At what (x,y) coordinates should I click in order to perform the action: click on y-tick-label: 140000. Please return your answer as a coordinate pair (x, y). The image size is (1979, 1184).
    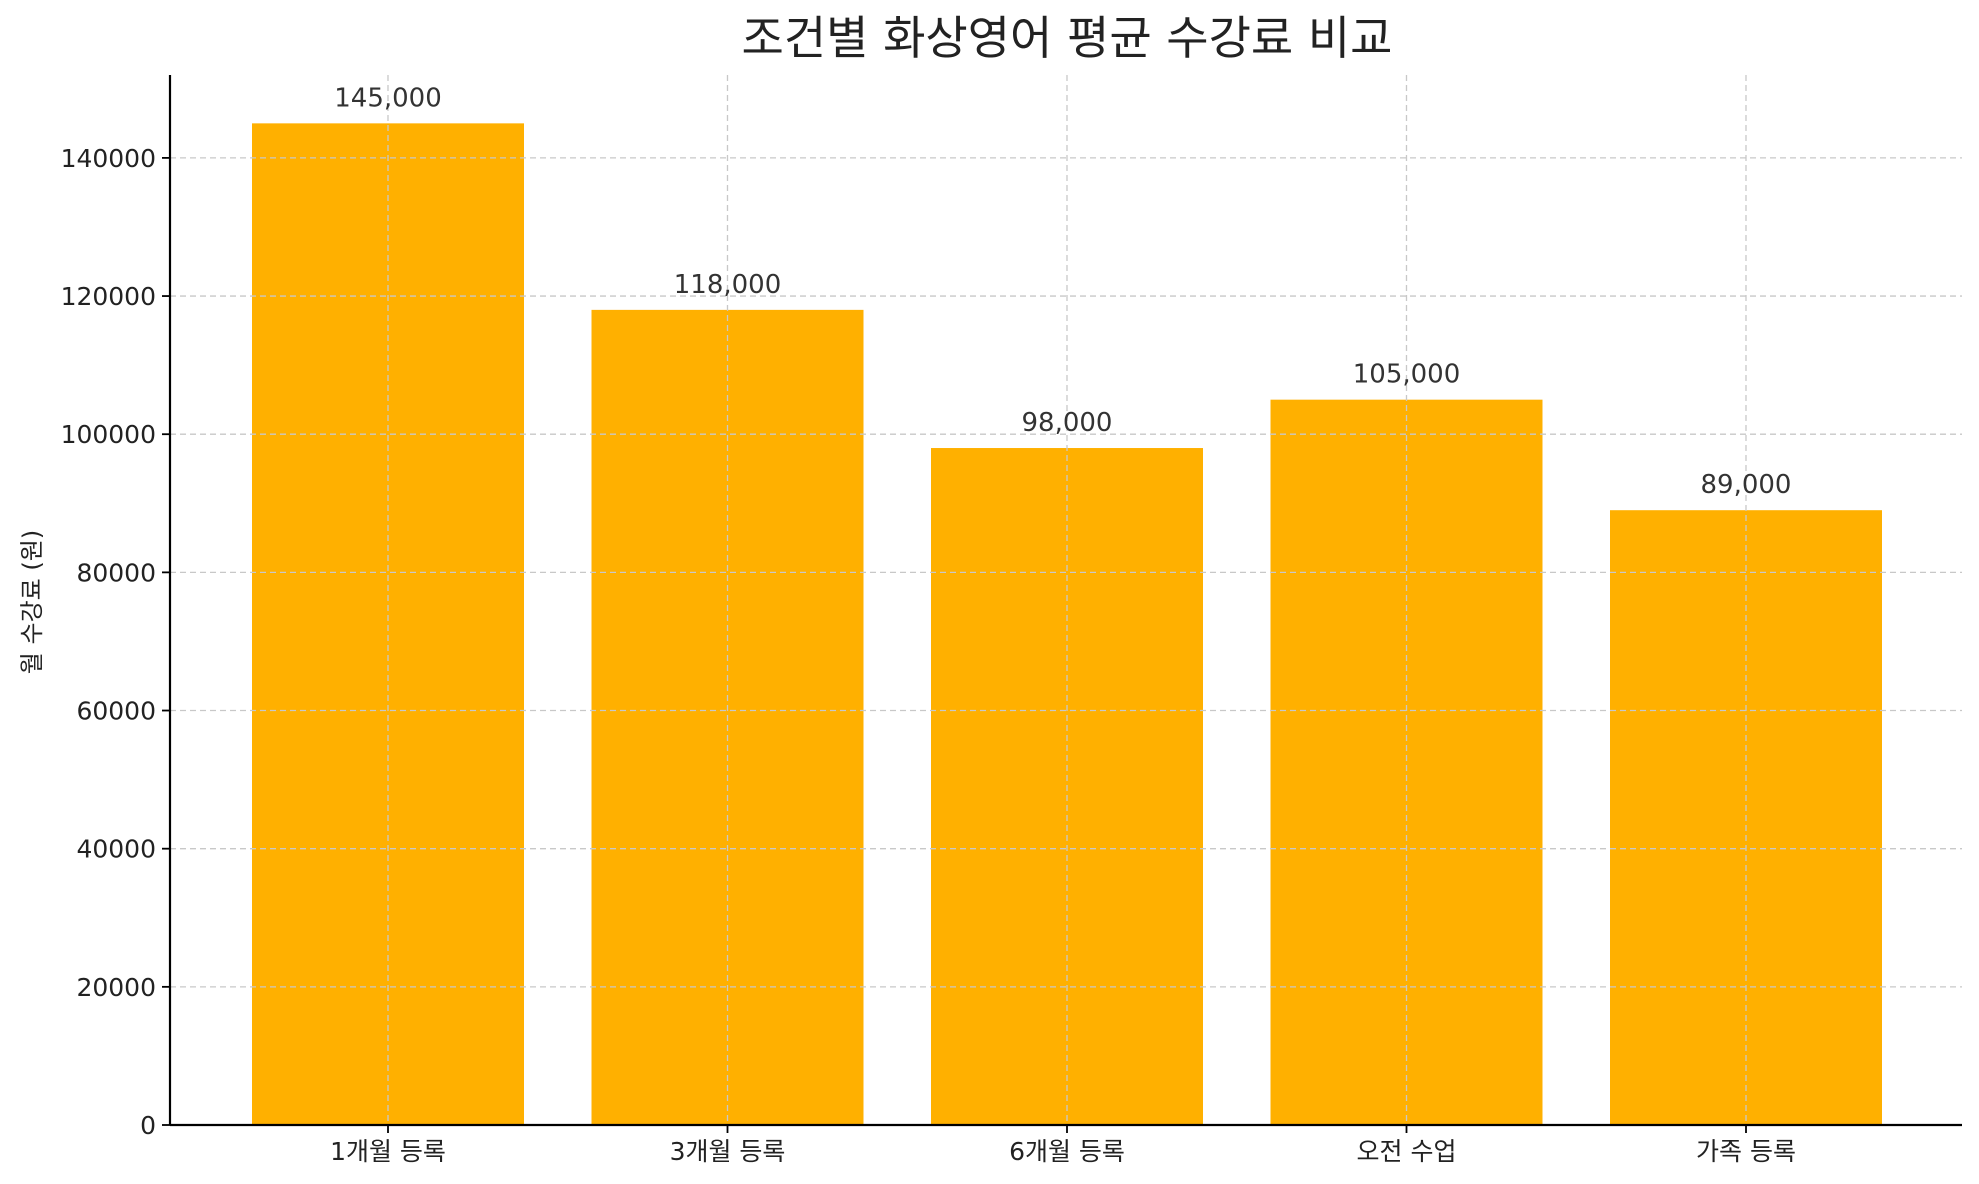
    Looking at the image, I should click on (108, 158).